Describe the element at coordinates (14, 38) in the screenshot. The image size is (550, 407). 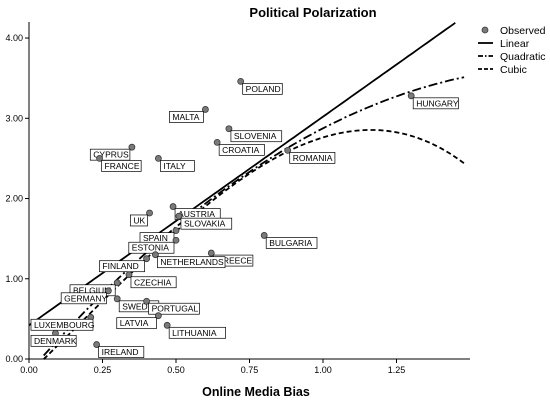
I see `y-tick-label: 4.00` at that location.